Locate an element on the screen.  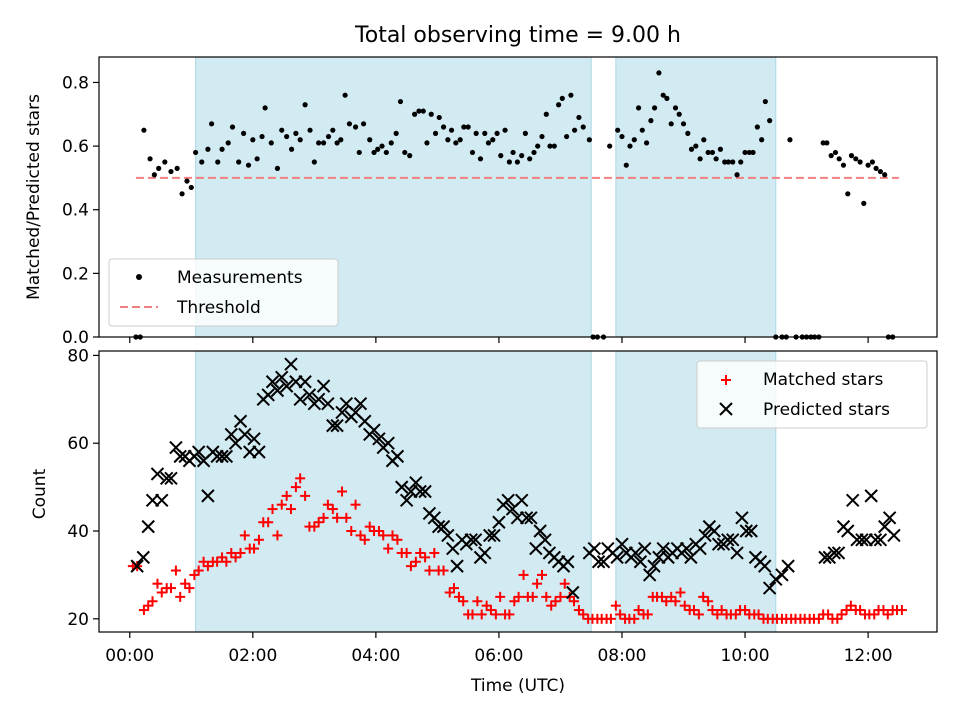
legend-threshold-label: Threshold is located at coordinates (218, 308).